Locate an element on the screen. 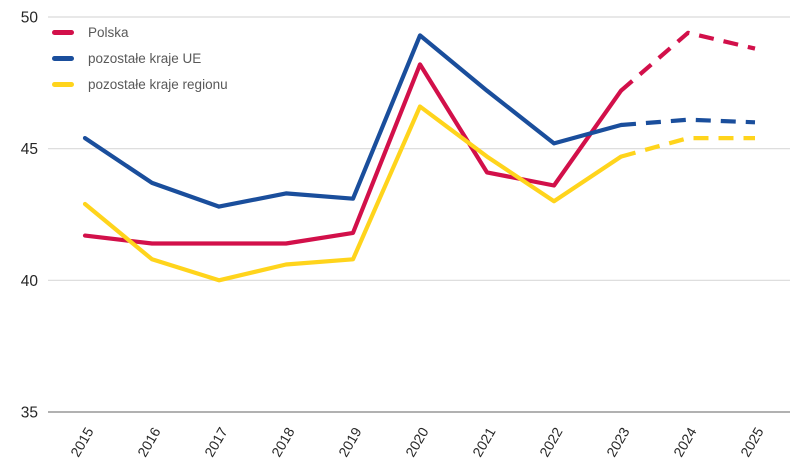  legend-label-pozostale-kraje-regionu: pozostałe kraje regionu is located at coordinates (158, 84).